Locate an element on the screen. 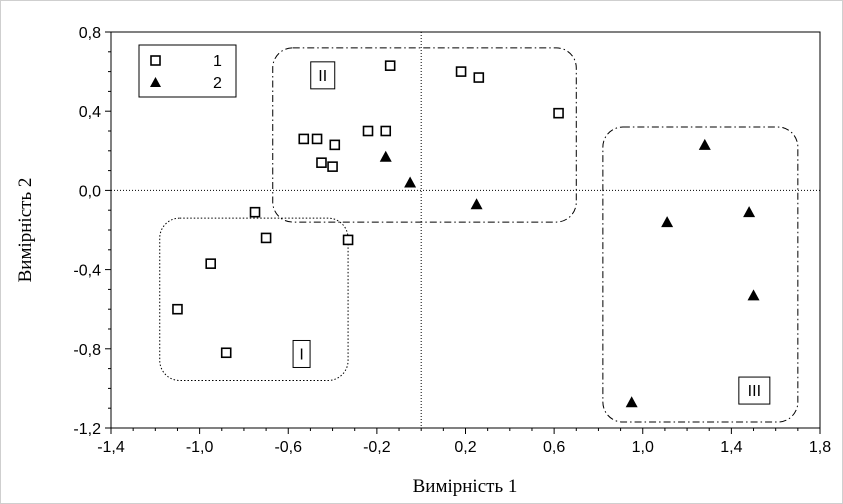 This screenshot has width=843, height=504. x-tick-label: -1,0 is located at coordinates (200, 447).